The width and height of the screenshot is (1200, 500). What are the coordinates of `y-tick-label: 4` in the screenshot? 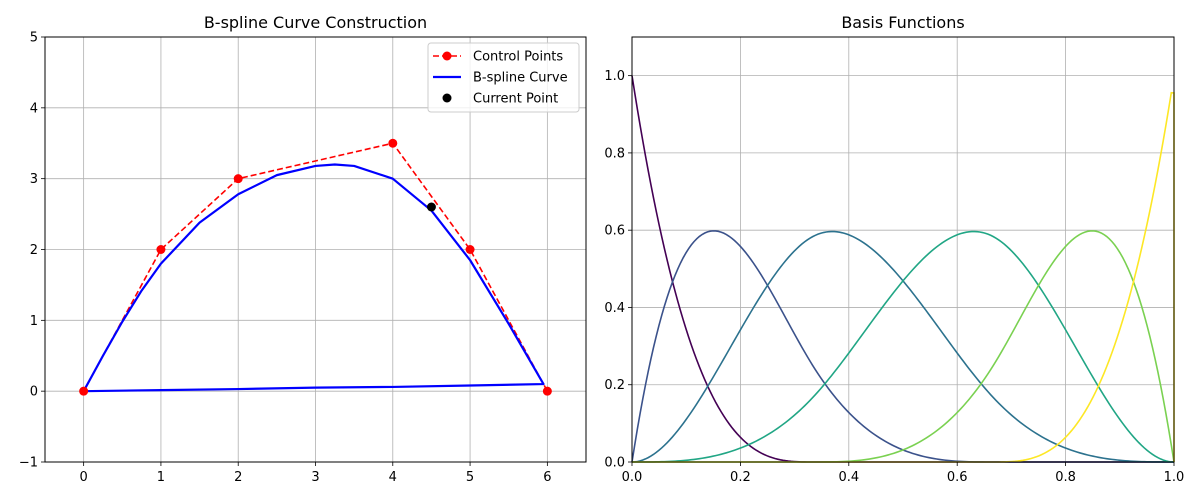 It's located at (34, 108).